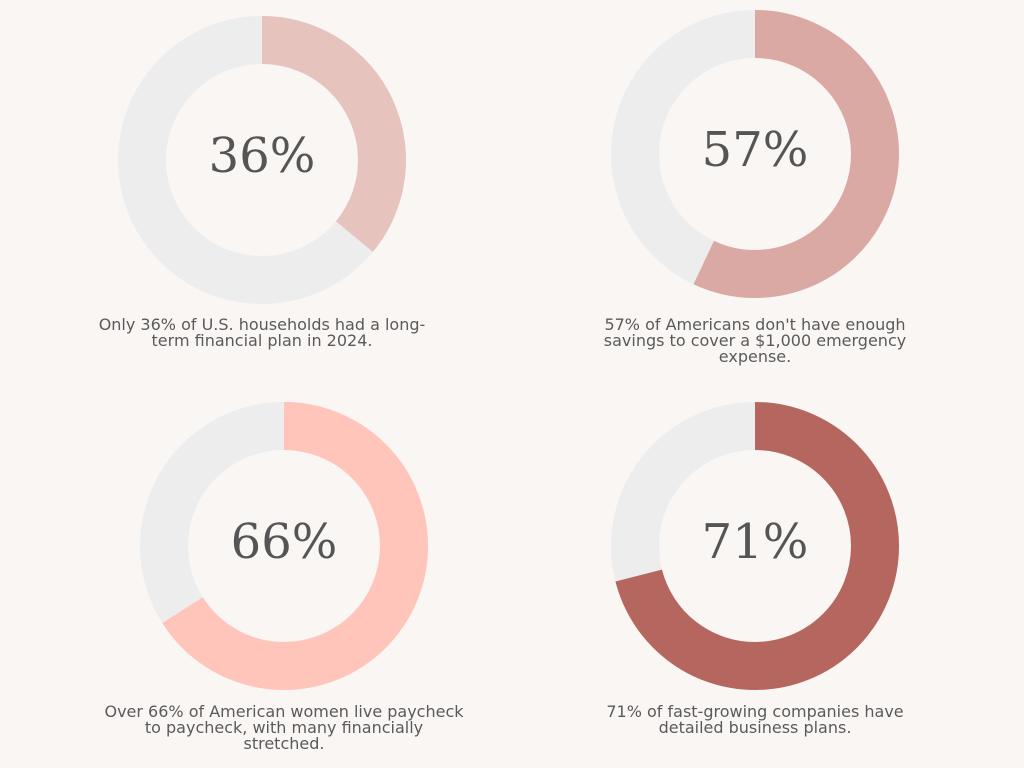  Describe the element at coordinates (262, 156) in the screenshot. I see `center-percent-label: 36%` at that location.